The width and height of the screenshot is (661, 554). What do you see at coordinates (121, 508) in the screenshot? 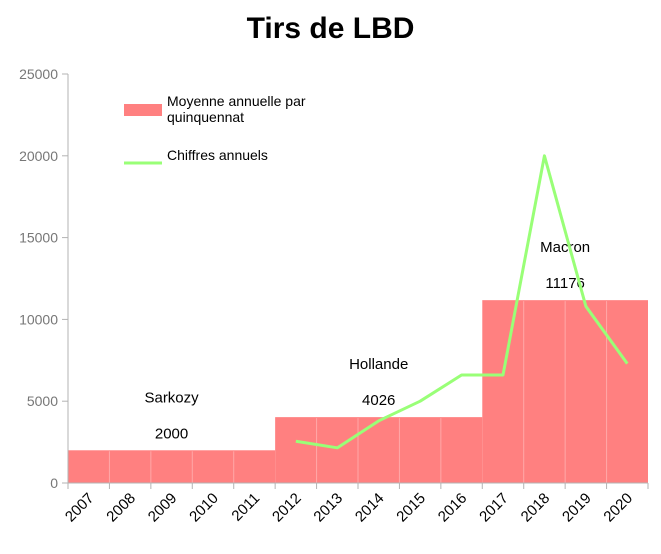
I see `x-tick-label: 2008` at bounding box center [121, 508].